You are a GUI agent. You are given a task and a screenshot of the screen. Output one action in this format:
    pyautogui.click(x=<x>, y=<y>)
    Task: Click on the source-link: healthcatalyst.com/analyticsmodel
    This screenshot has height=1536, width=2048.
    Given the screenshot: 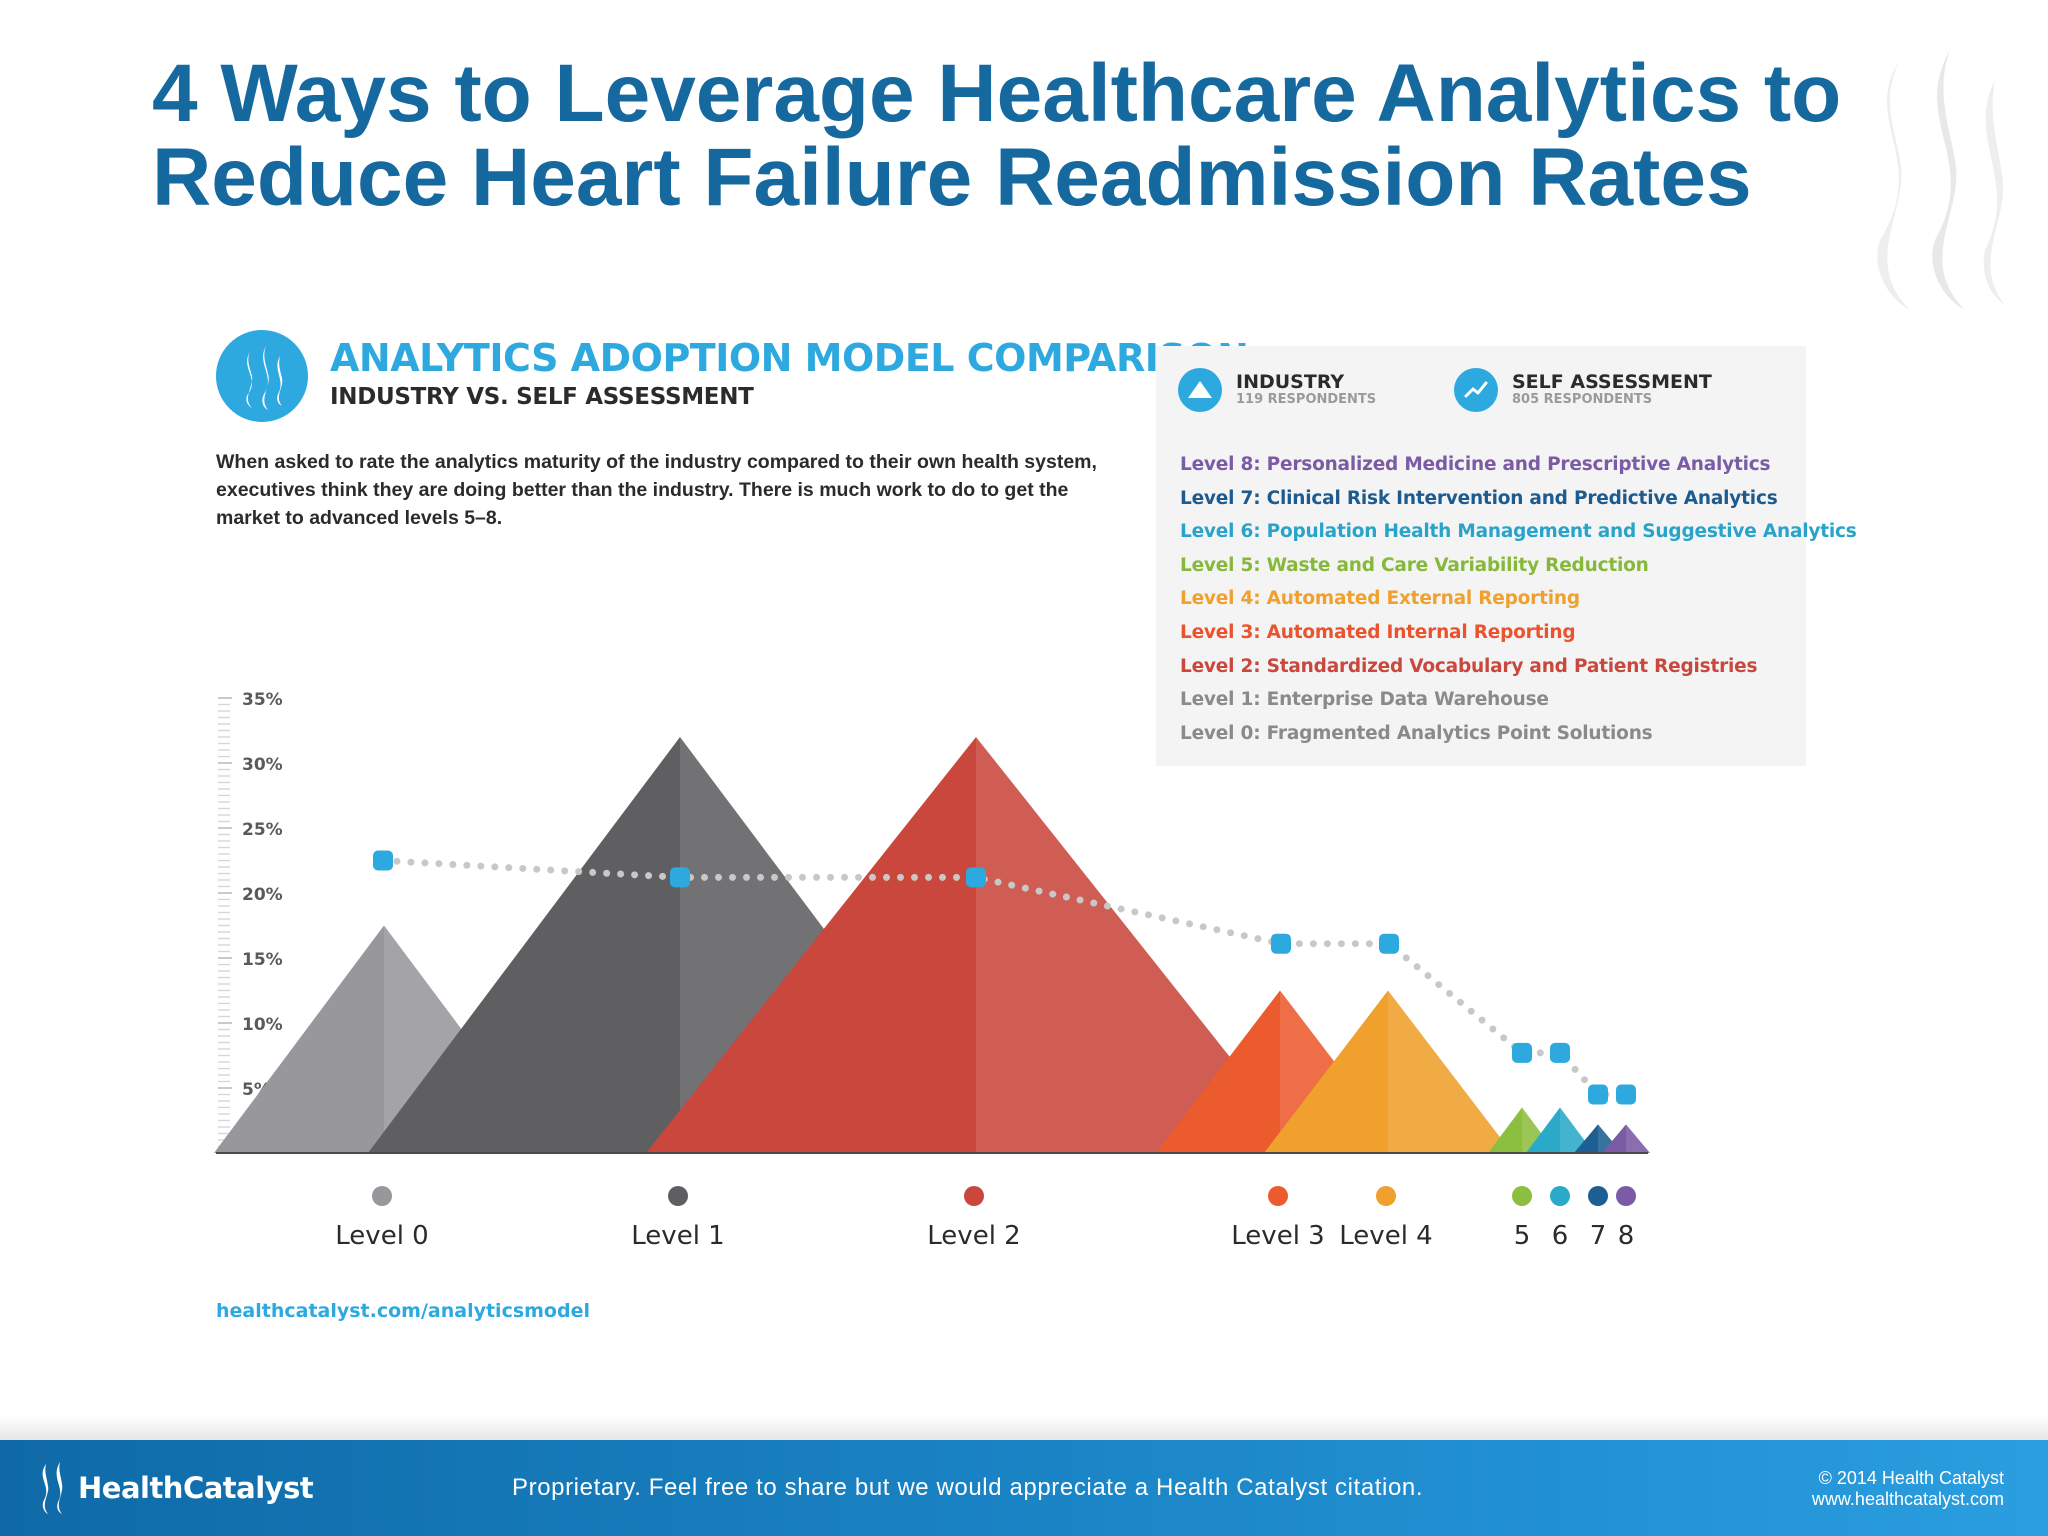 What is the action you would take?
    pyautogui.click(x=403, y=1311)
    